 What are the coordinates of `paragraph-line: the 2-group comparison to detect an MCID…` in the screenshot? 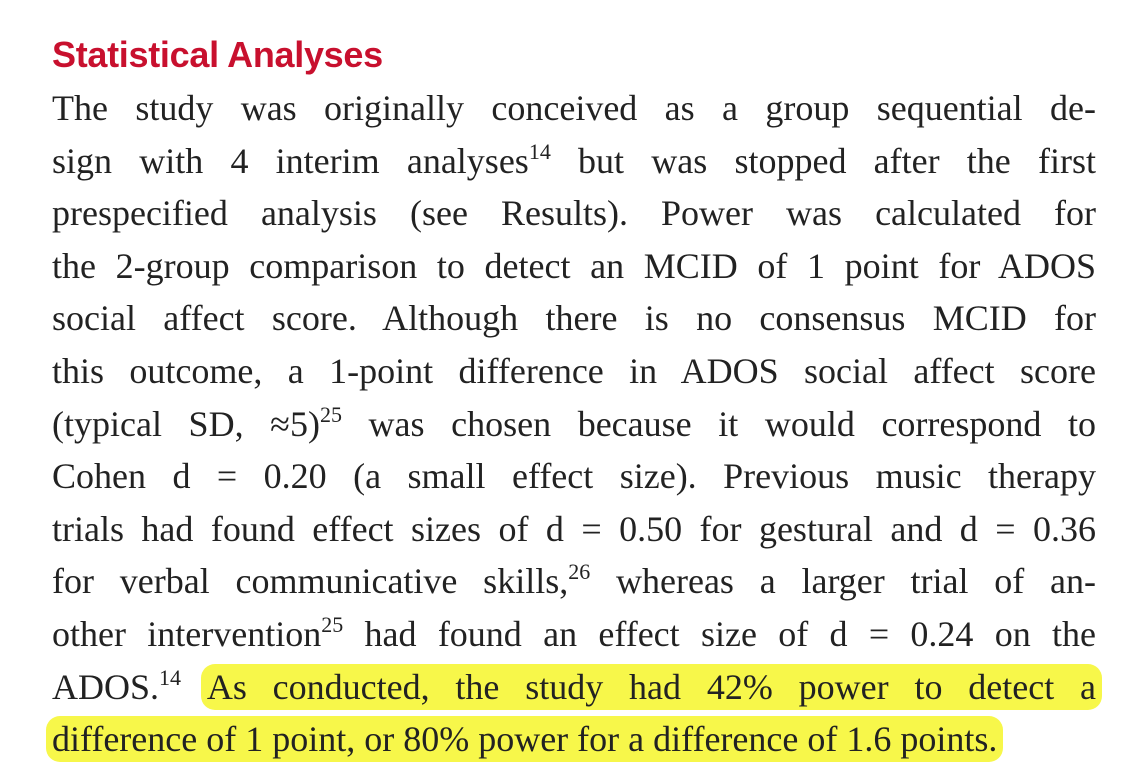 It's located at (574, 266).